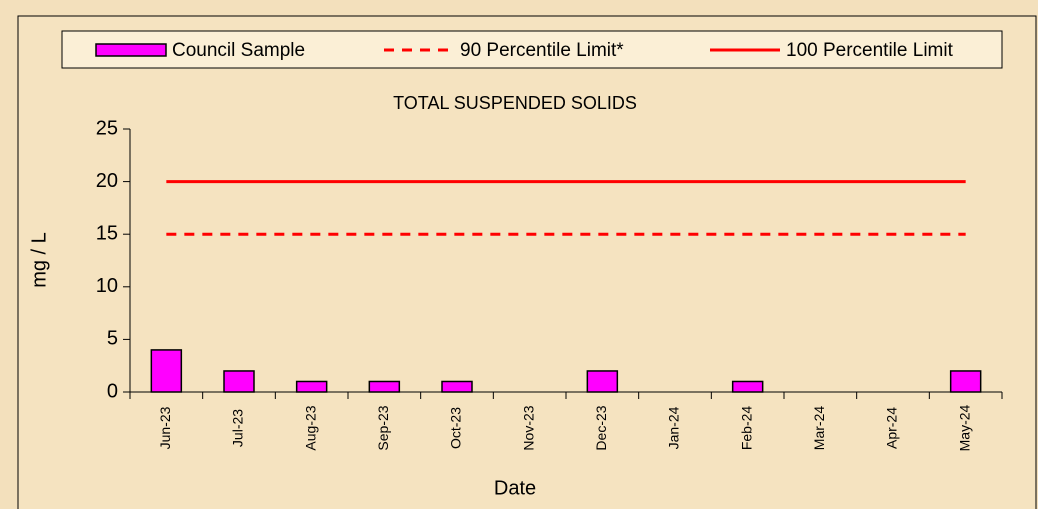  Describe the element at coordinates (456, 428) in the screenshot. I see `x-tick-label: Oct-23` at that location.